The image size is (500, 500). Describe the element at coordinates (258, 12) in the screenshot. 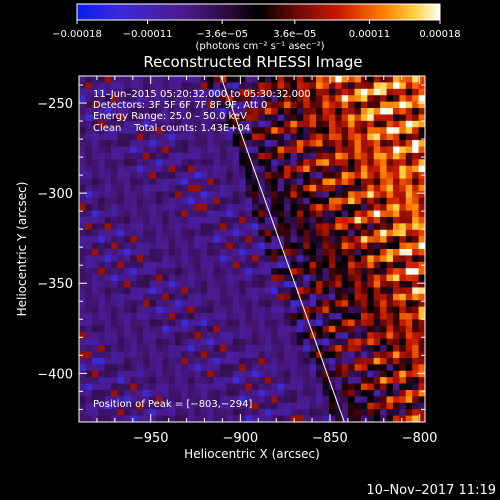

I see `colorbar` at that location.